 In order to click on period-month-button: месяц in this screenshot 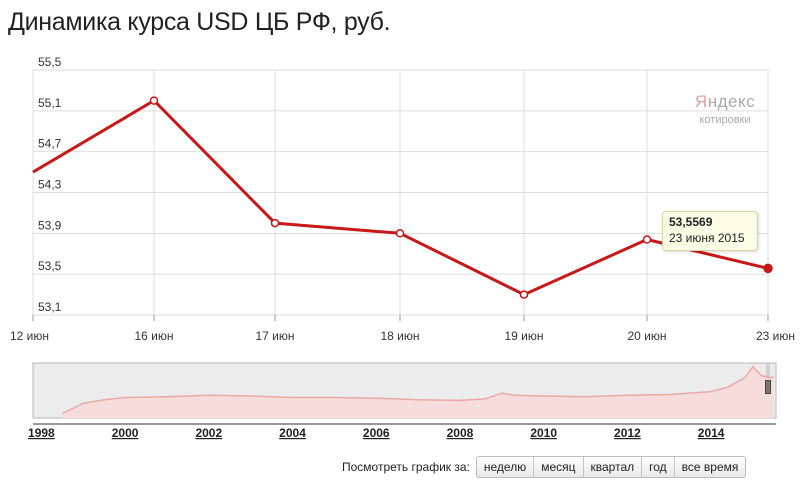, I will do `click(557, 467)`.